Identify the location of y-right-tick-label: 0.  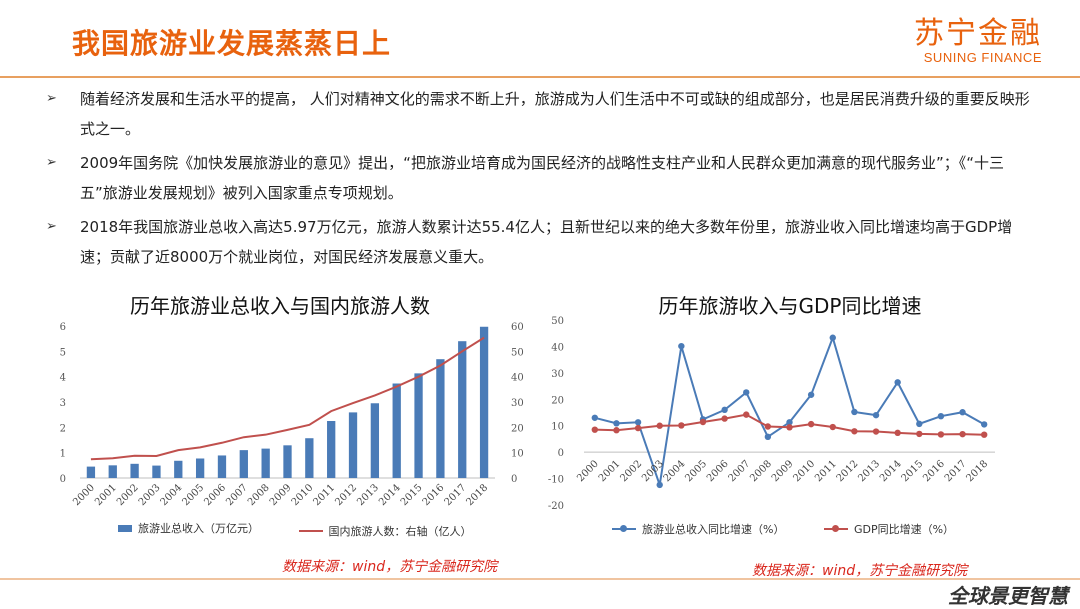
(514, 479).